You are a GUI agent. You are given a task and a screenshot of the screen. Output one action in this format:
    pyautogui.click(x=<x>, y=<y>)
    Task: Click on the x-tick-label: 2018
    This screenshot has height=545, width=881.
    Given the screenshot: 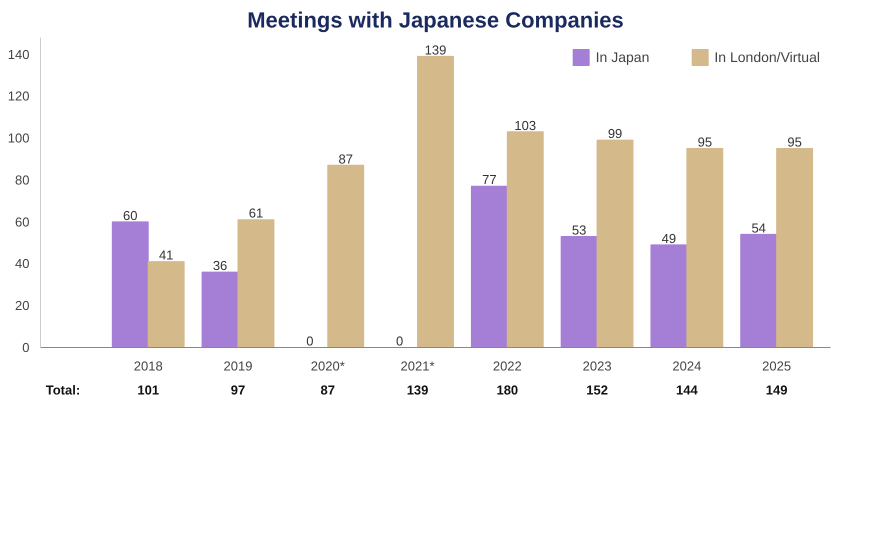 What is the action you would take?
    pyautogui.click(x=148, y=366)
    